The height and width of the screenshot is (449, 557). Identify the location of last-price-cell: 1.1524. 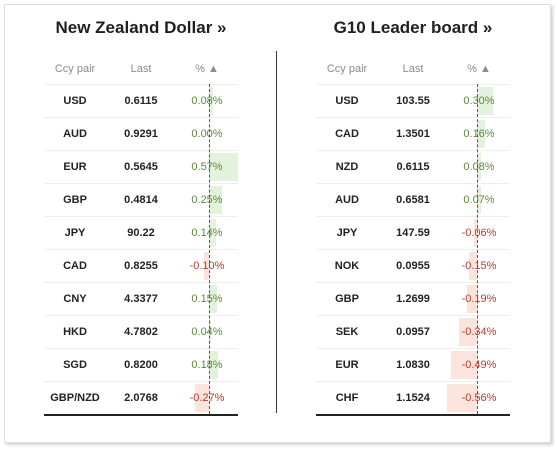
(413, 398).